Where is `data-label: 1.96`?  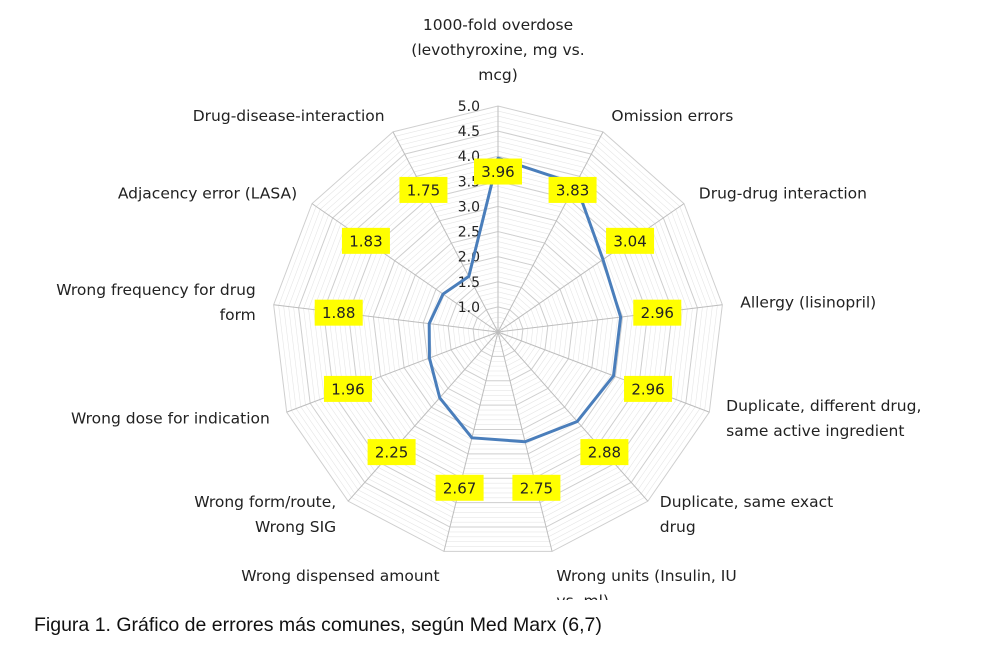 data-label: 1.96 is located at coordinates (347, 389).